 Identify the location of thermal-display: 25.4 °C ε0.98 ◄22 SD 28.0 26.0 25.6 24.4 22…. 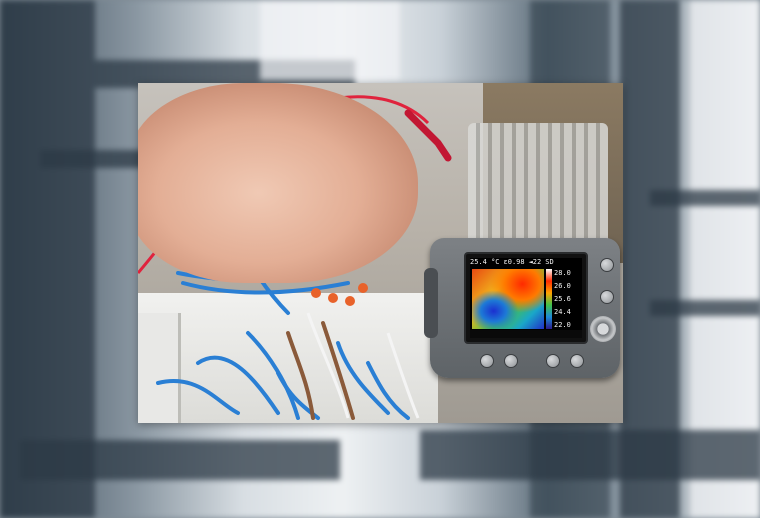
(526, 298).